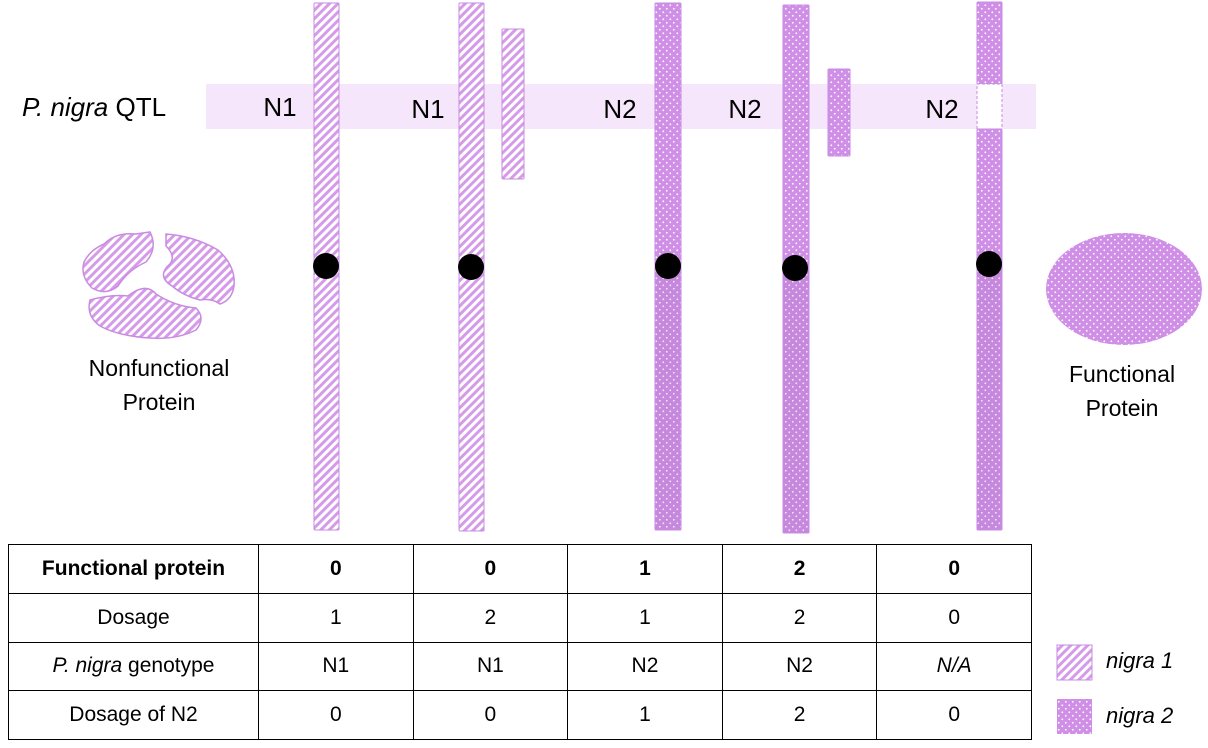 The height and width of the screenshot is (748, 1208). What do you see at coordinates (133, 617) in the screenshot?
I see `row-header: Dosage` at bounding box center [133, 617].